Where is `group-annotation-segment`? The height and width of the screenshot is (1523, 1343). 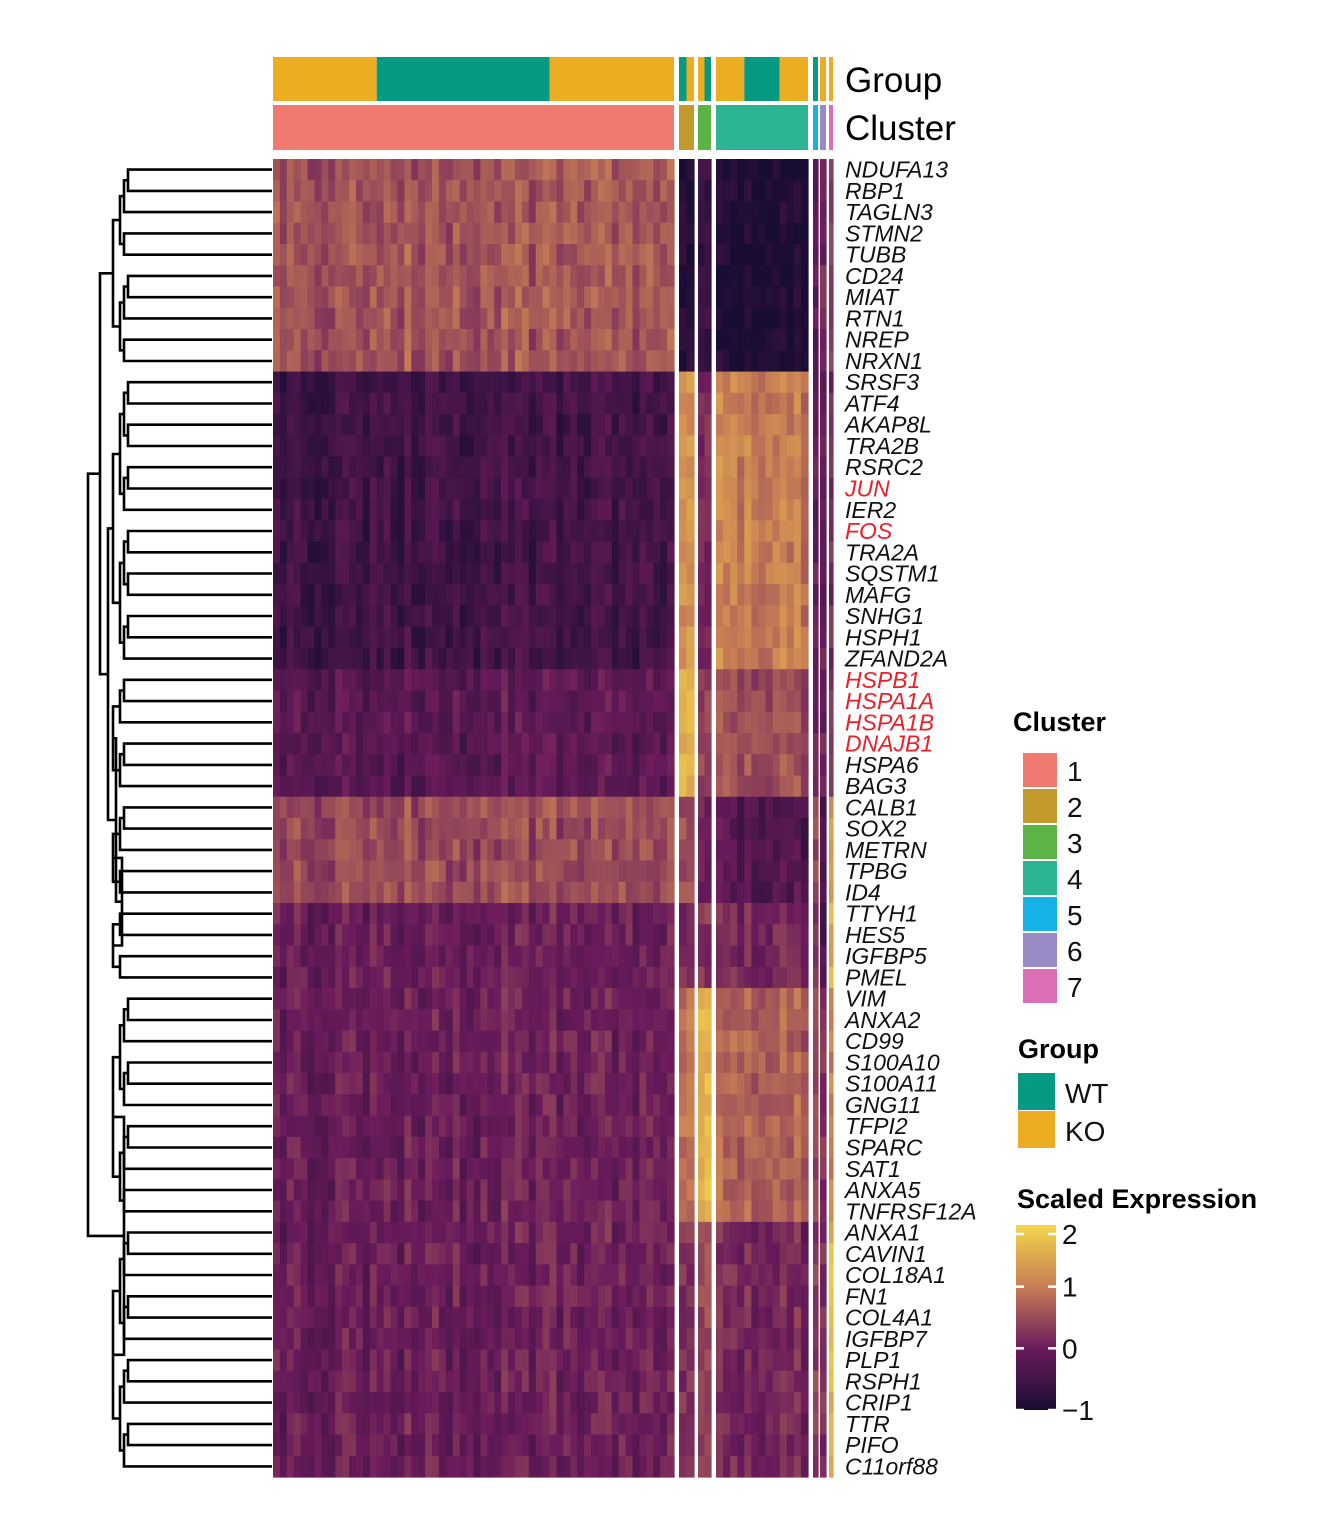
group-annotation-segment is located at coordinates (701, 79).